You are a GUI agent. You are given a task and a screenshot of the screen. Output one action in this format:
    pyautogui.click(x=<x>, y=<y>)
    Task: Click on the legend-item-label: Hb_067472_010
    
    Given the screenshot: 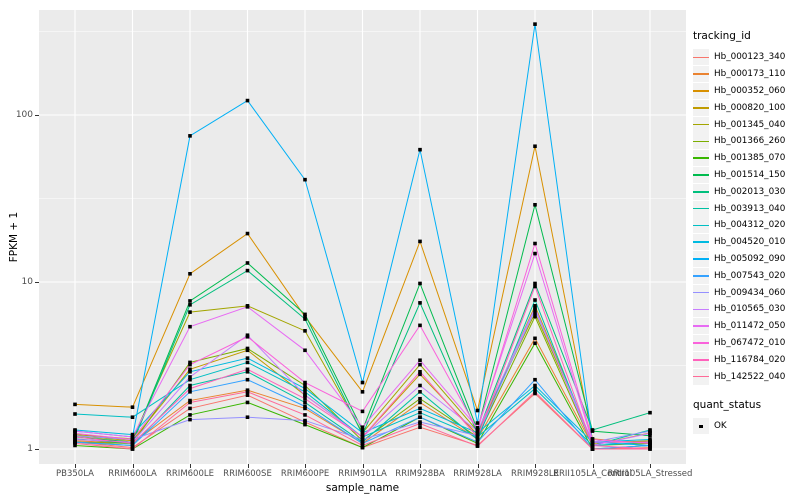 What is the action you would take?
    pyautogui.click(x=750, y=342)
    